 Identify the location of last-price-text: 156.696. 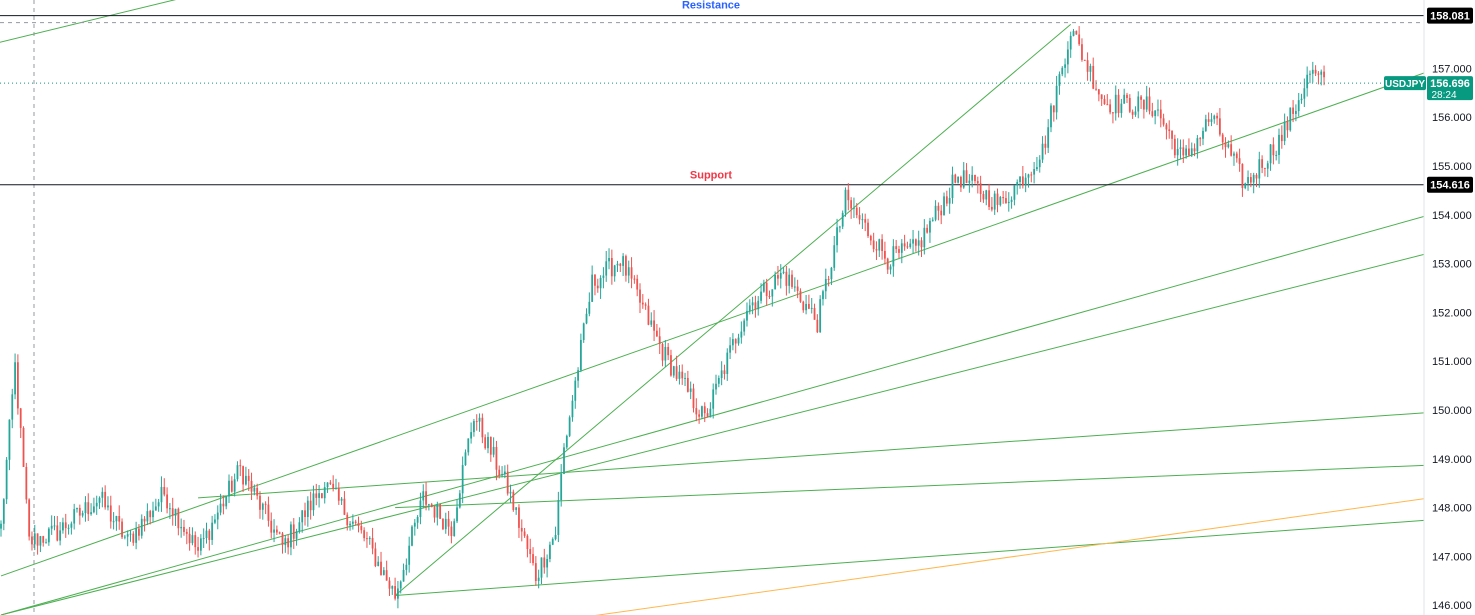
(1450, 84).